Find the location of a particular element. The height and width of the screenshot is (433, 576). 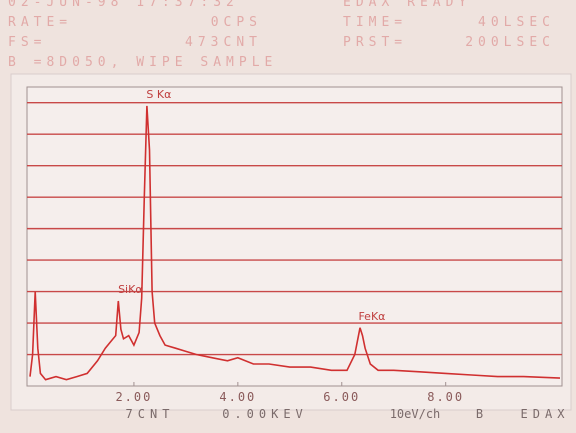

footer-text: EDAX is located at coordinates (545, 414).